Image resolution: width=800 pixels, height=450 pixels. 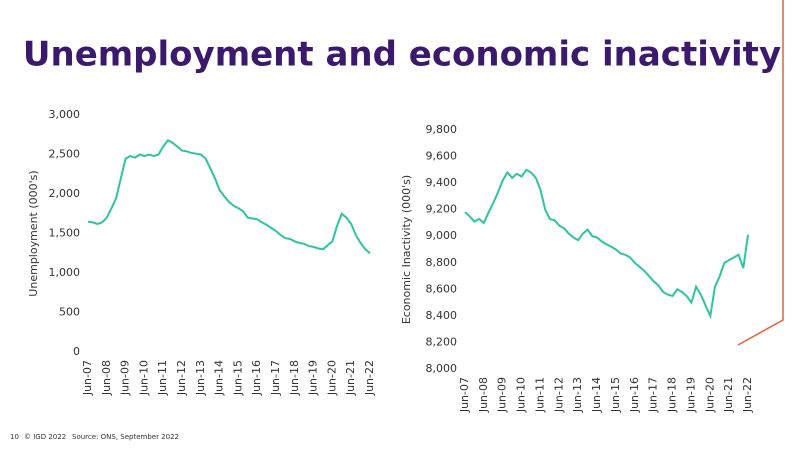 I want to click on y-axis-label: Economic Inactivity (000's), so click(x=406, y=249).